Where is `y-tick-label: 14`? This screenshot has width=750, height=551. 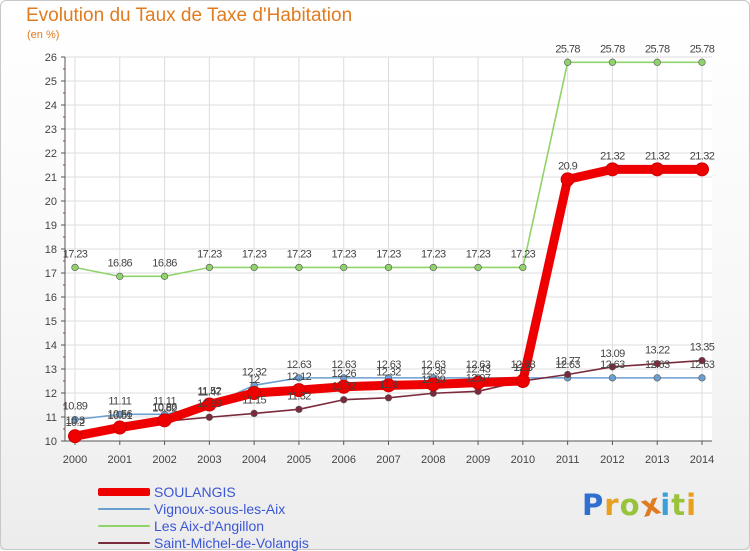 y-tick-label: 14 is located at coordinates (51, 346).